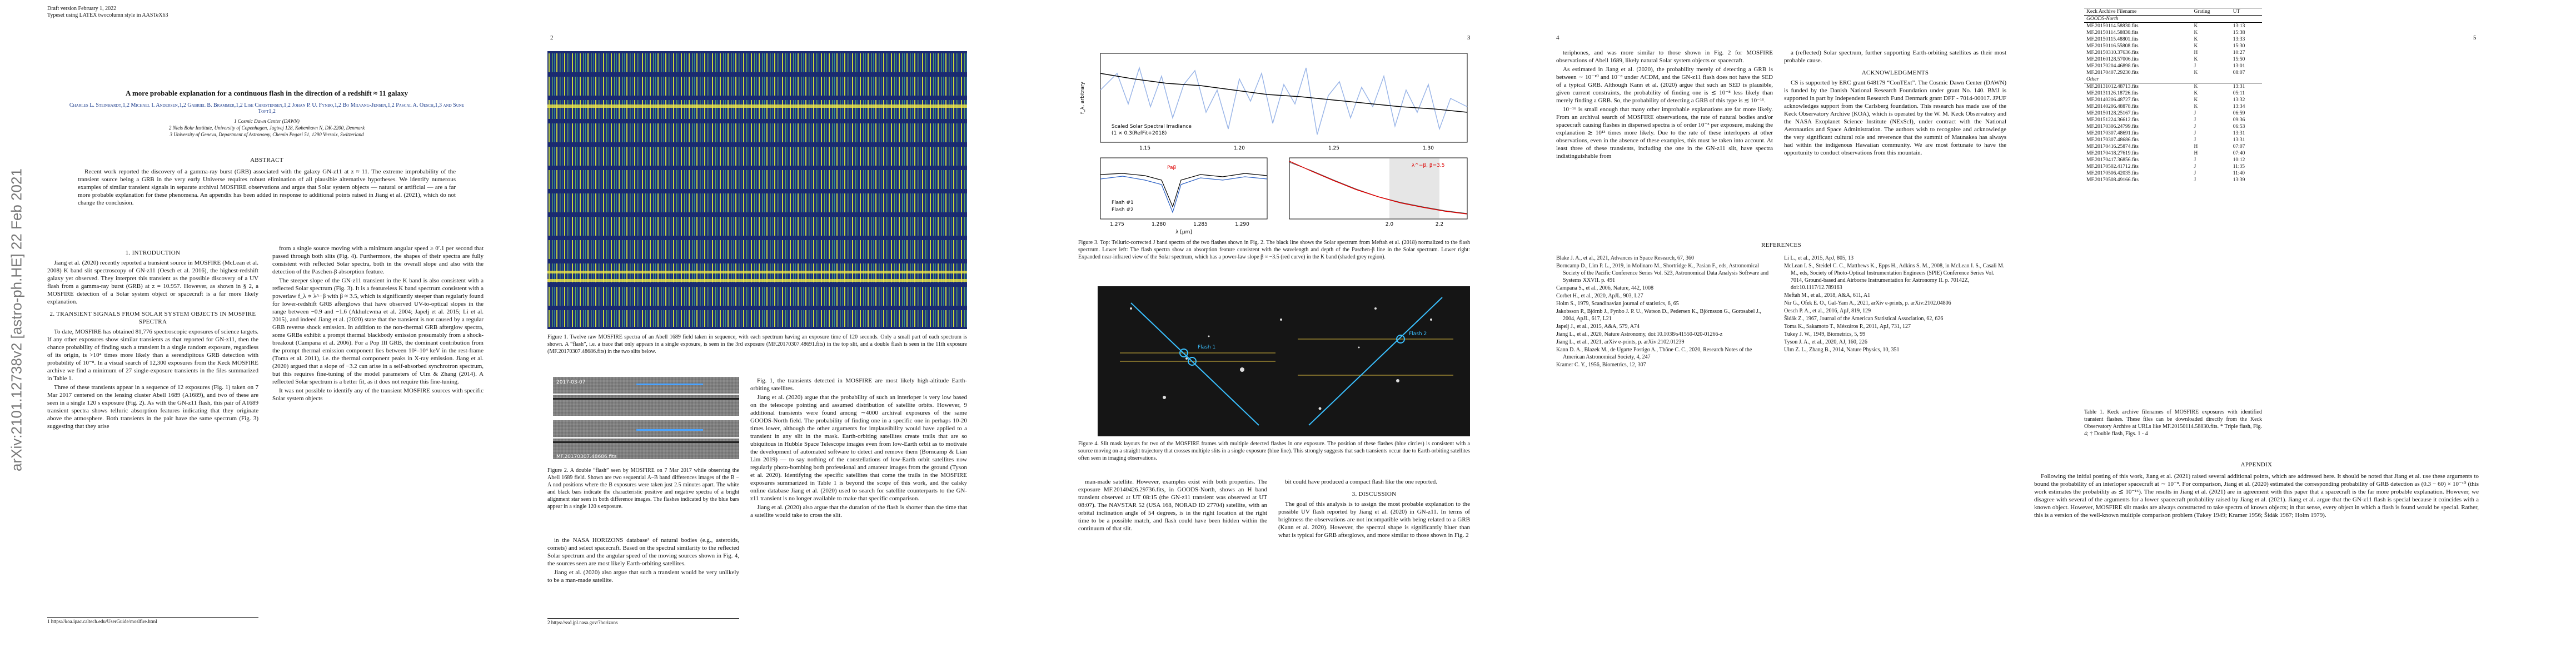  Describe the element at coordinates (2173, 52) in the screenshot. I see `table-row: MF.20150310.37636.fits H 10:27` at that location.